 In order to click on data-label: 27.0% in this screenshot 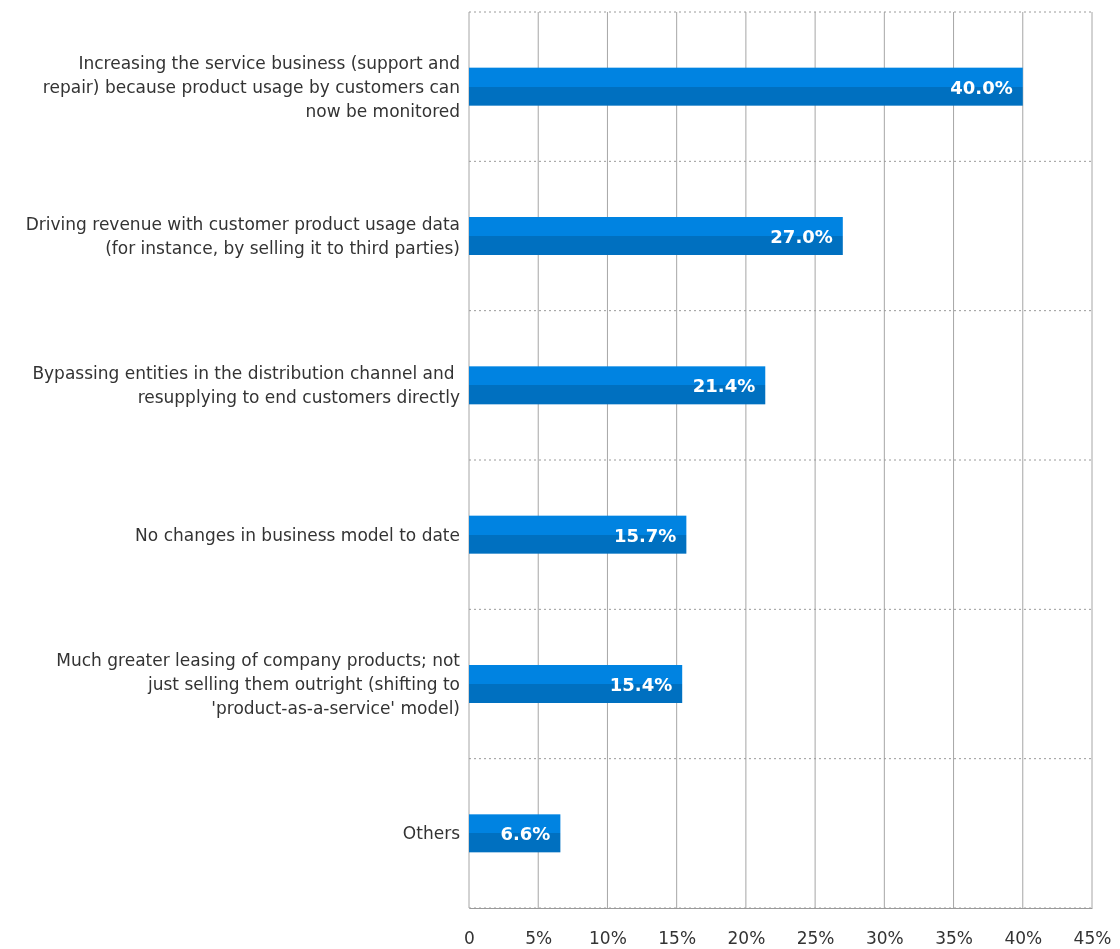, I will do `click(801, 236)`.